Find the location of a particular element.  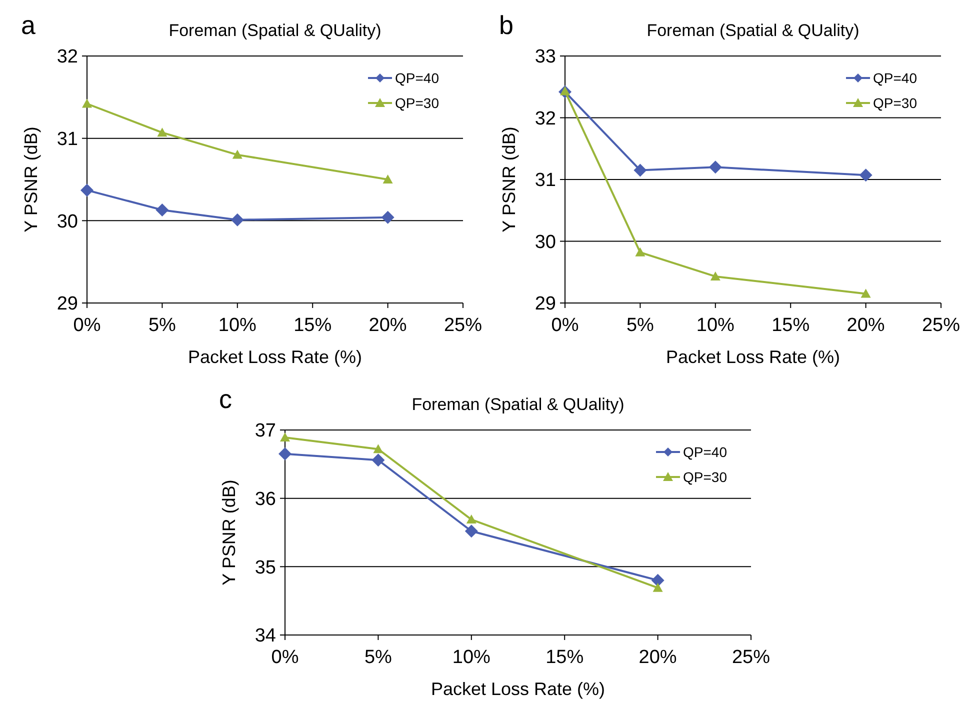

text: c is located at coordinates (225, 399).